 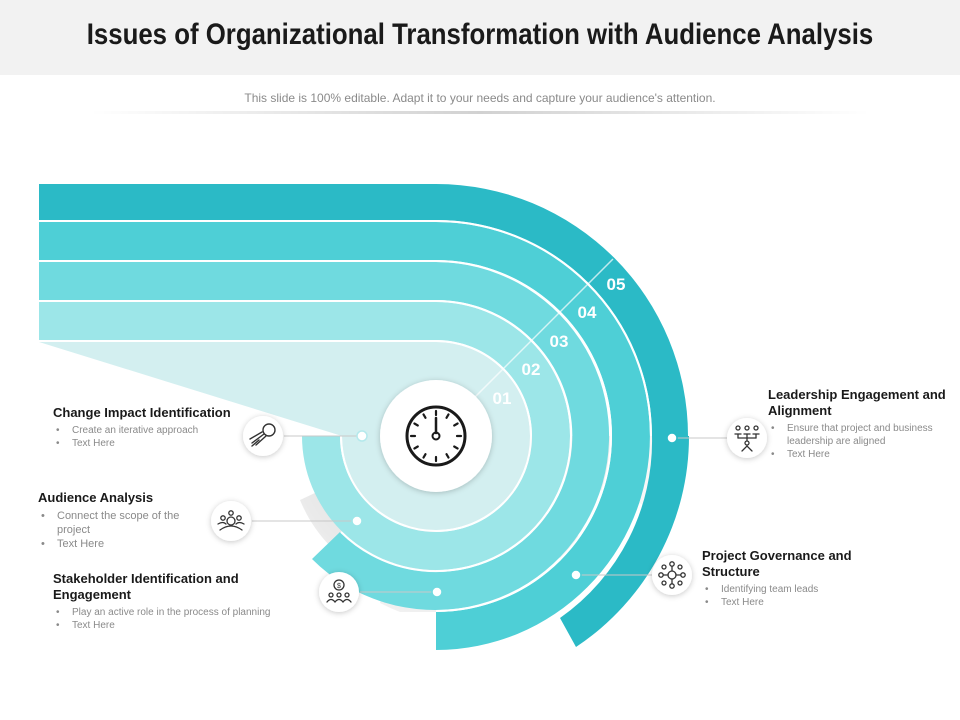 I want to click on item-bullet: Create an iterative approach, so click(x=148, y=430).